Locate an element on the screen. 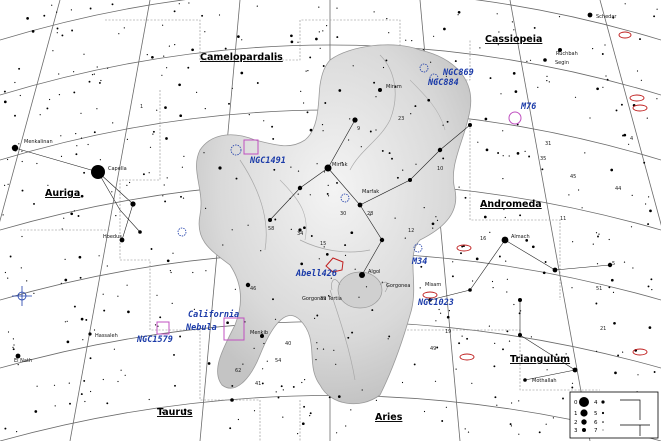 The image size is (661, 441). label-almach: Almach is located at coordinates (520, 237).